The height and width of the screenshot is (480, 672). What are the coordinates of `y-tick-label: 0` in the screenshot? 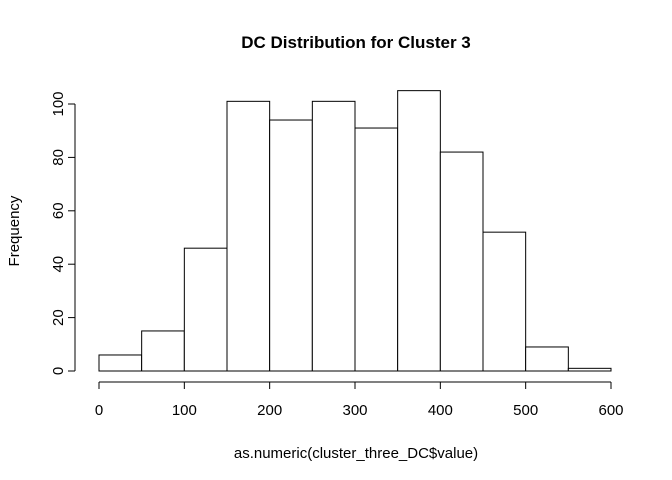 It's located at (58, 371).